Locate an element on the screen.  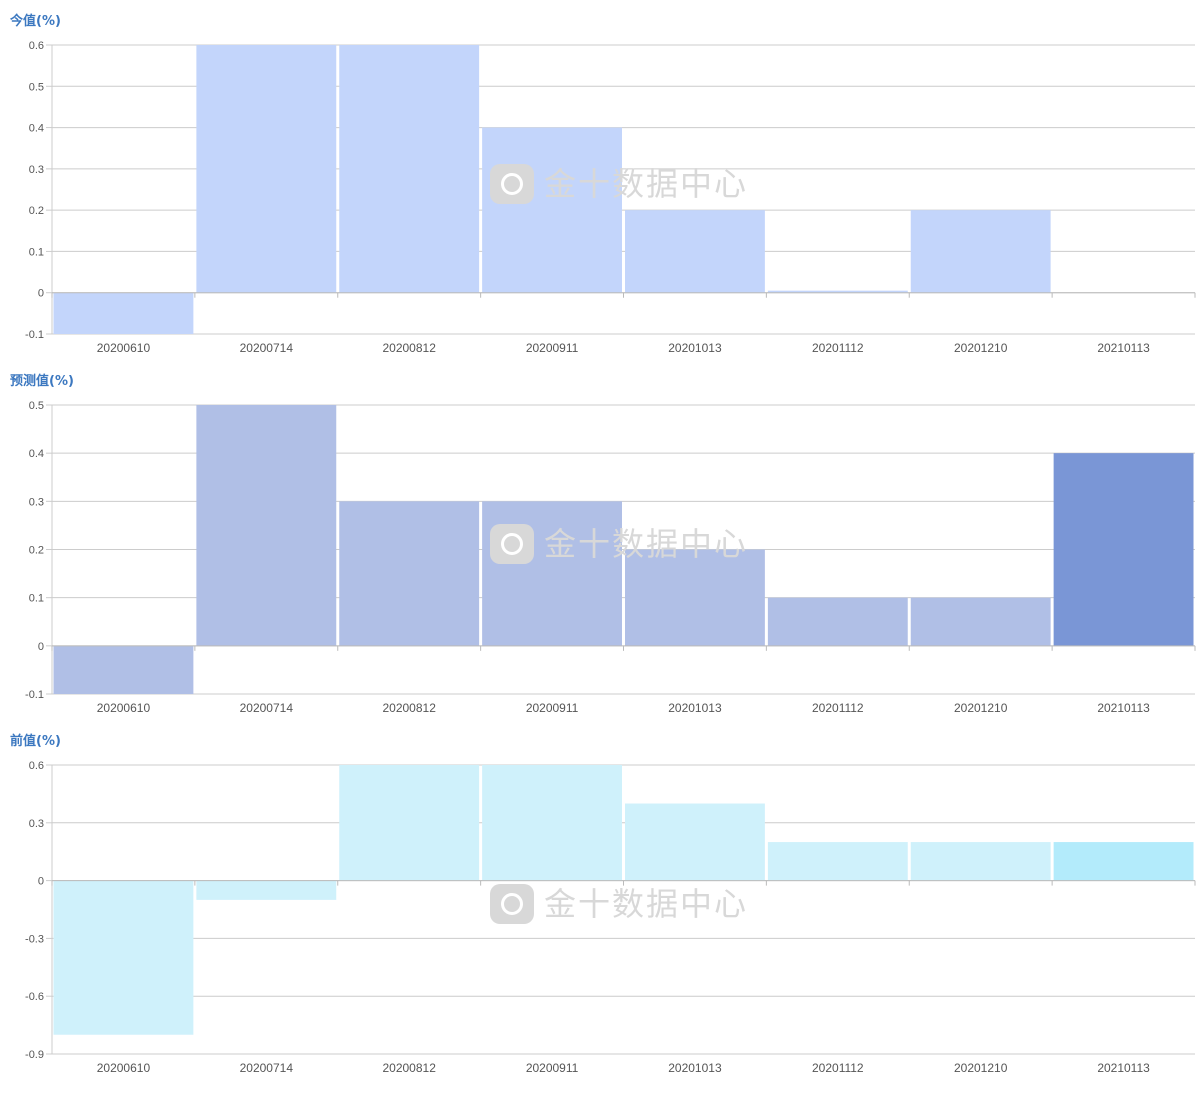
chart-title: 预测值(%) is located at coordinates (42, 381).